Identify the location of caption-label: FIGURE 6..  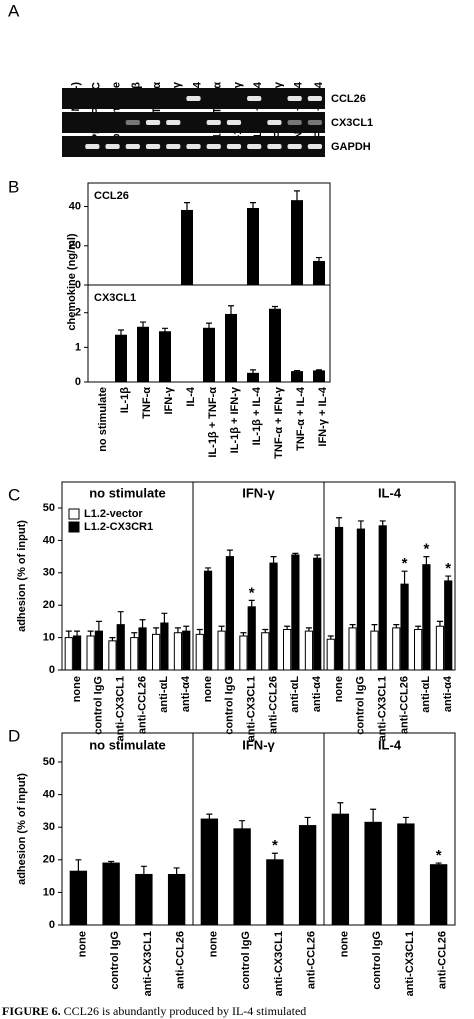
(31, 1011).